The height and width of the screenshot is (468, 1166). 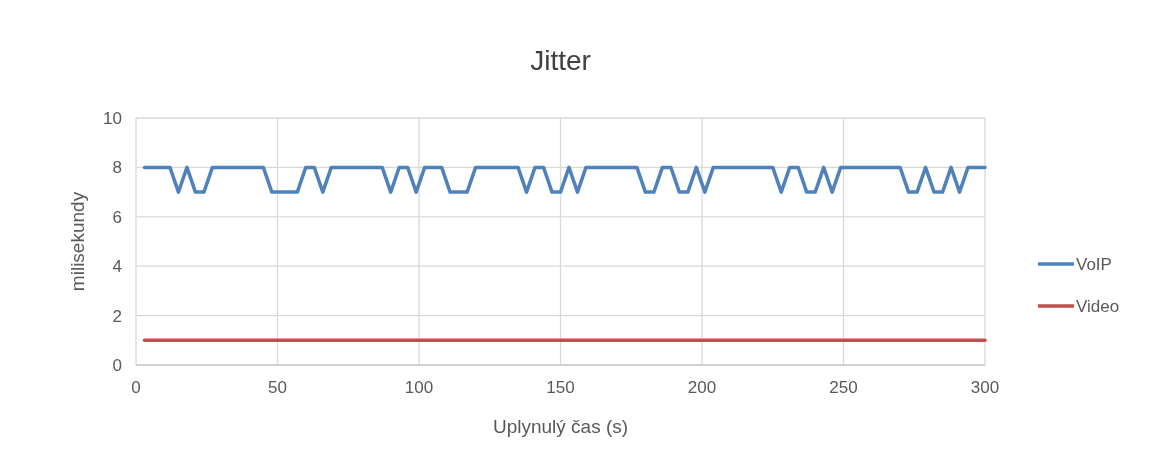 What do you see at coordinates (117, 168) in the screenshot?
I see `y-tick-label: 8` at bounding box center [117, 168].